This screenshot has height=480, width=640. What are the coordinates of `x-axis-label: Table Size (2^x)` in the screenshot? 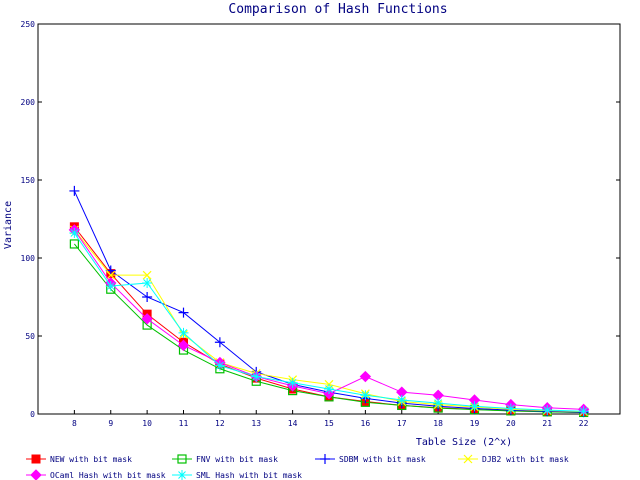 It's located at (464, 442).